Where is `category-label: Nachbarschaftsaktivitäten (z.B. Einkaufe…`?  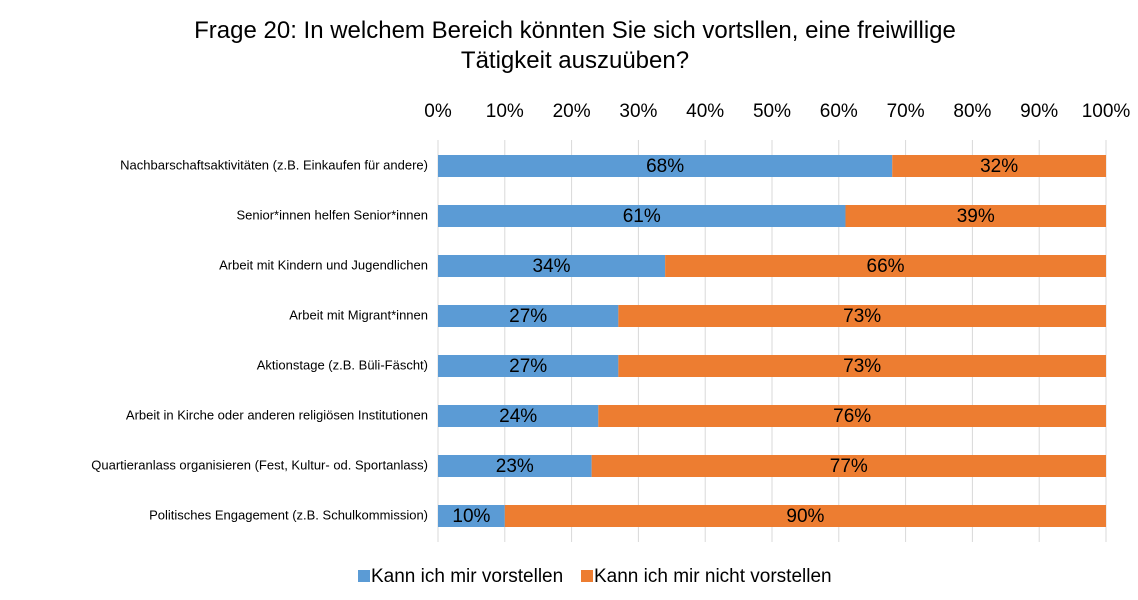 category-label: Nachbarschaftsaktivitäten (z.B. Einkaufe… is located at coordinates (274, 164).